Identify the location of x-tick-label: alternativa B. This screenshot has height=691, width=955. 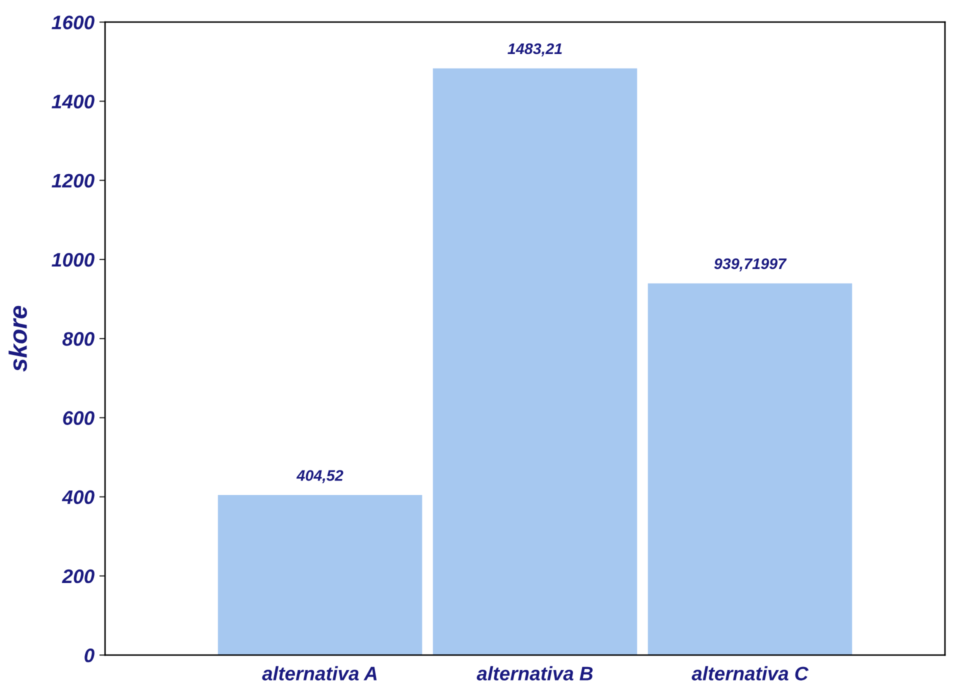
(534, 673).